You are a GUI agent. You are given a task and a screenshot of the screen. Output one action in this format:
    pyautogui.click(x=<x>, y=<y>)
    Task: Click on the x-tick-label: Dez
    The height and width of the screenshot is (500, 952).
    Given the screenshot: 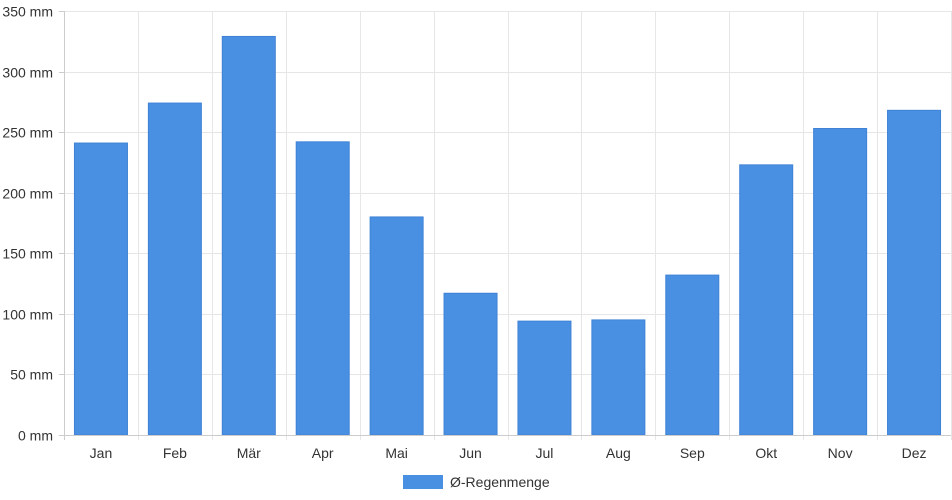 What is the action you would take?
    pyautogui.click(x=914, y=453)
    